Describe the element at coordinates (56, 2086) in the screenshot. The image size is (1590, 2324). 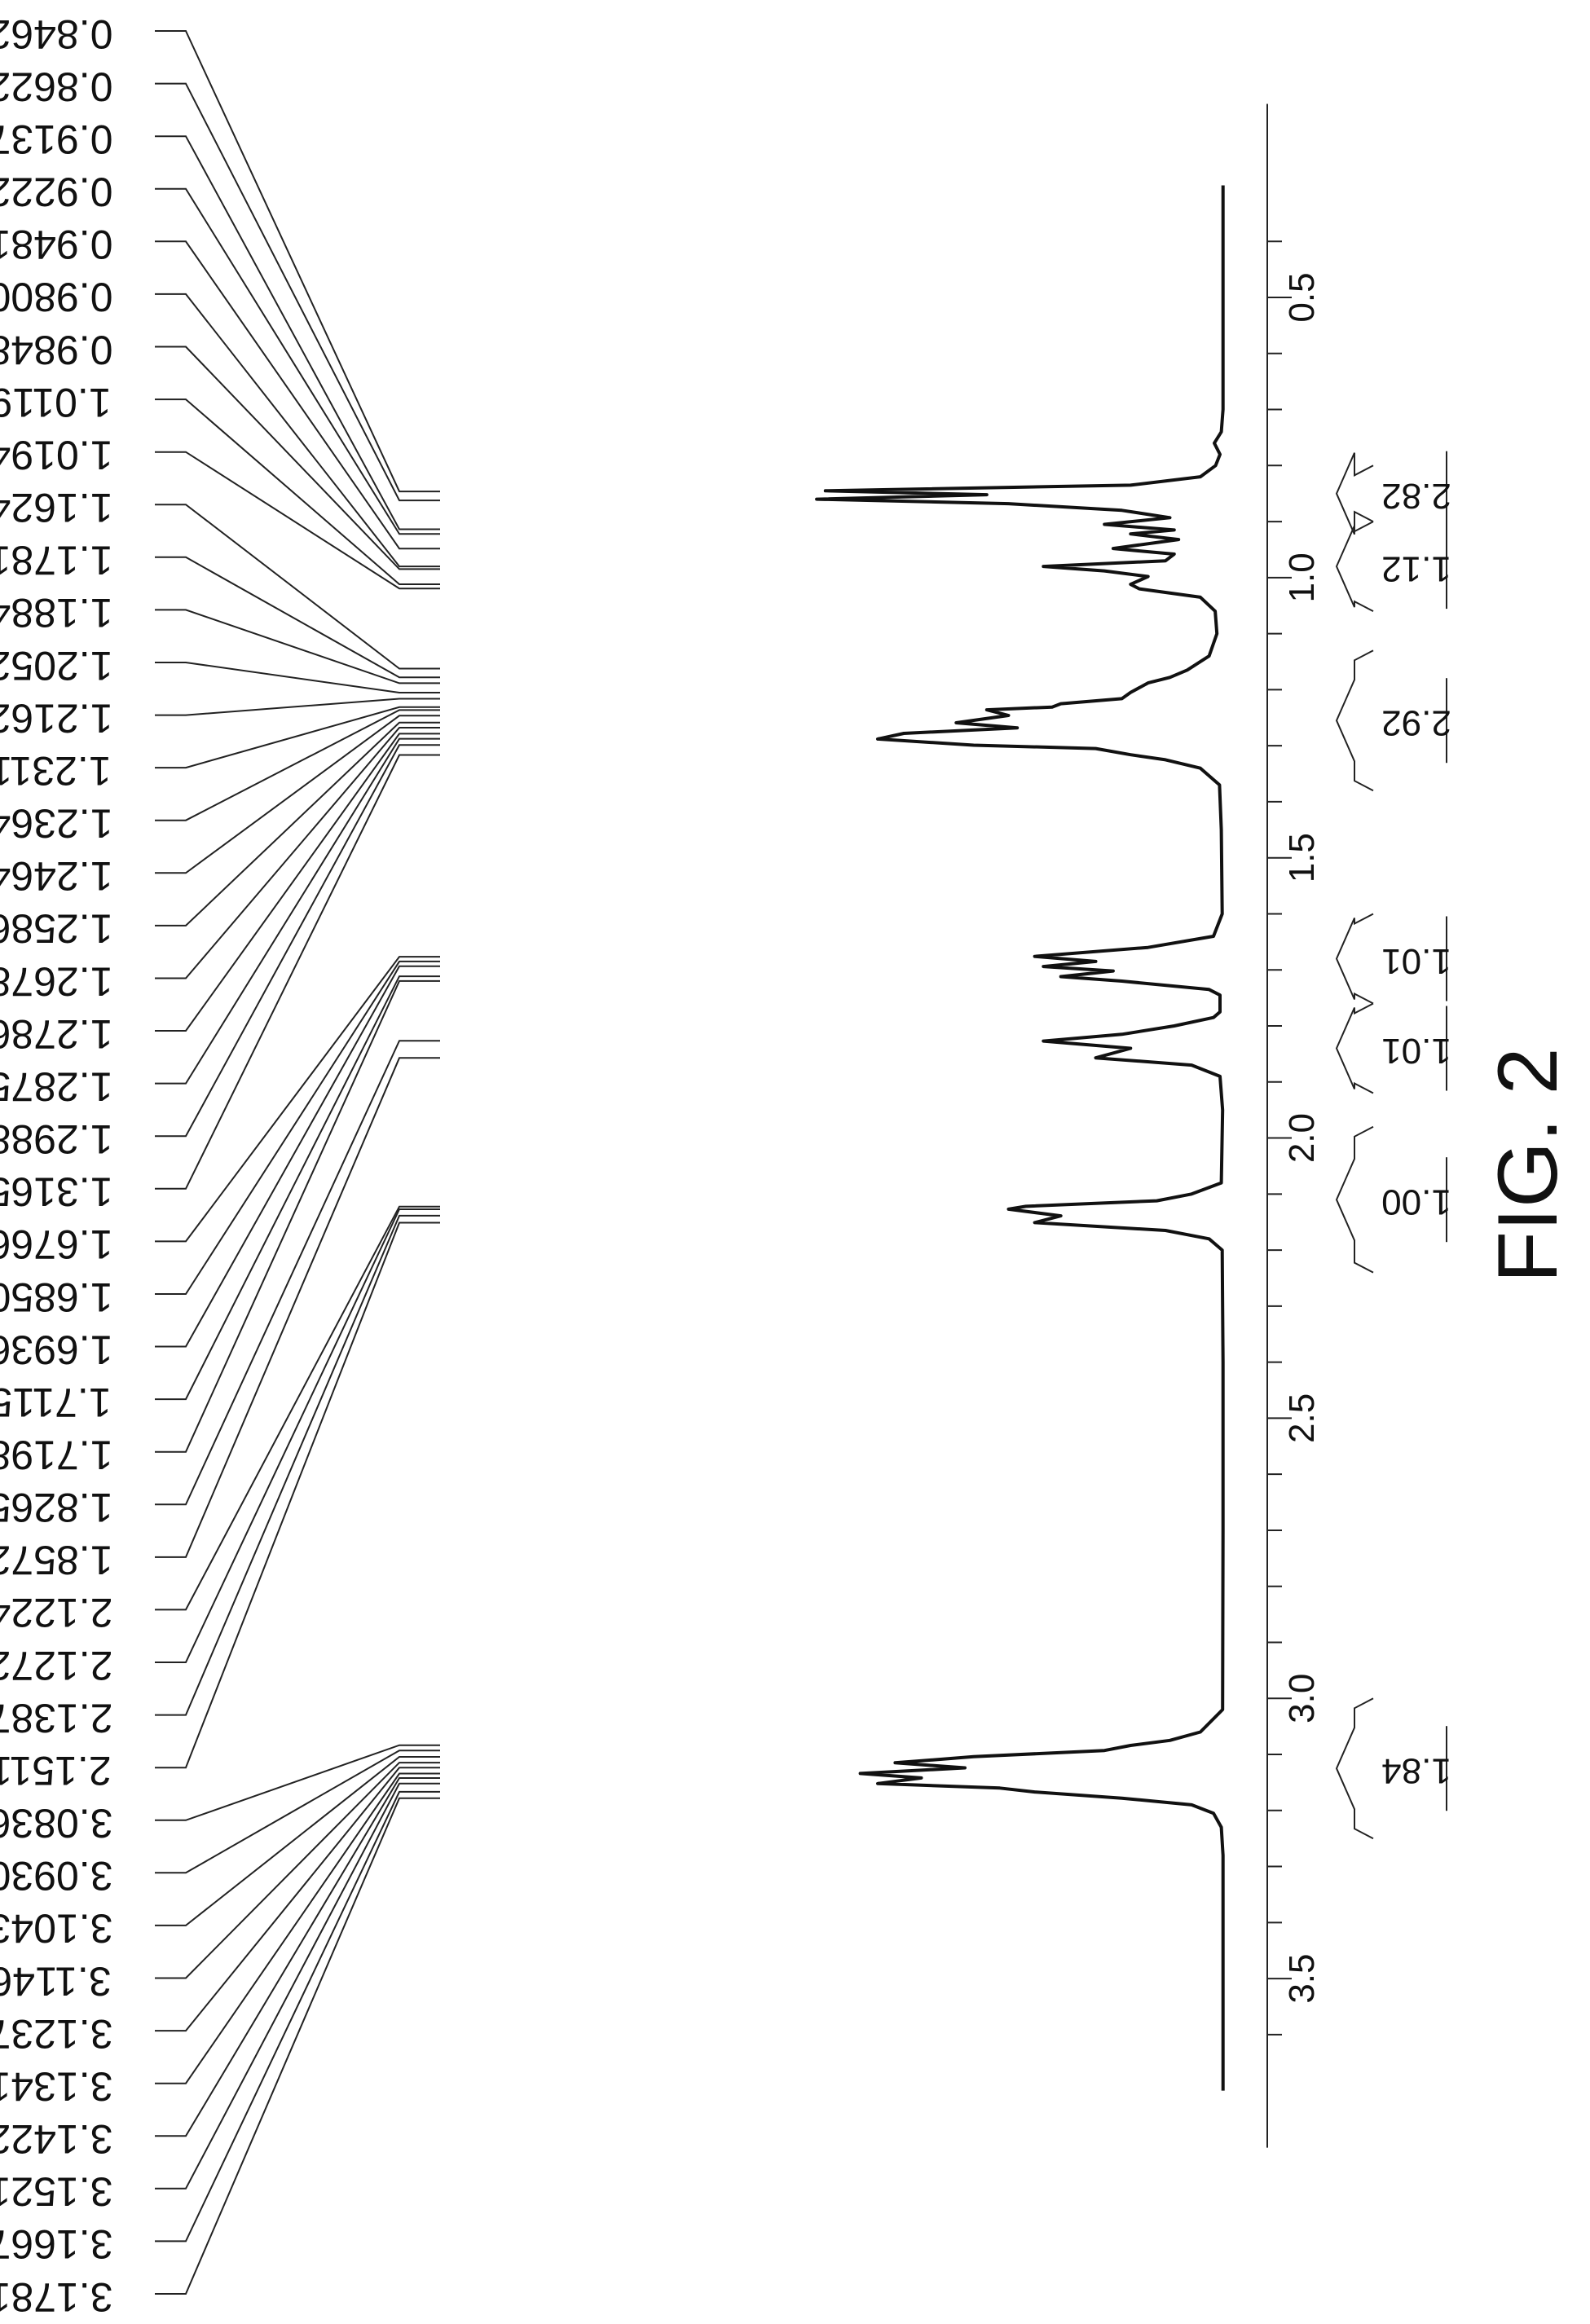
I see `peak-label: 3.1341` at that location.